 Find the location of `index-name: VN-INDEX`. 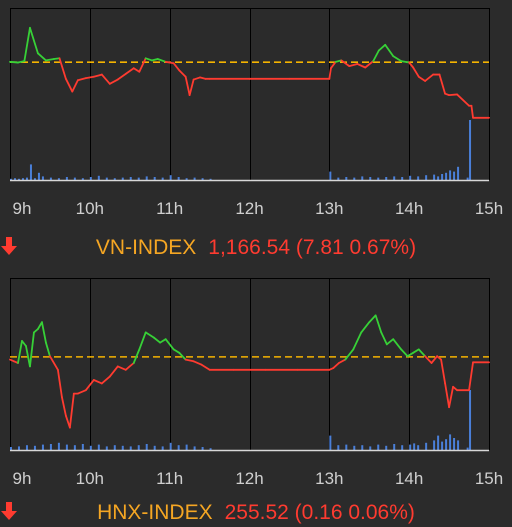

index-name: VN-INDEX is located at coordinates (146, 247).